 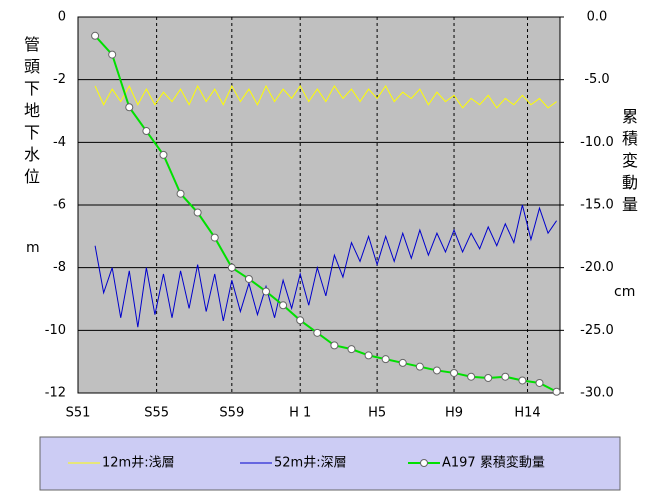 I want to click on legend-box, so click(x=330, y=463).